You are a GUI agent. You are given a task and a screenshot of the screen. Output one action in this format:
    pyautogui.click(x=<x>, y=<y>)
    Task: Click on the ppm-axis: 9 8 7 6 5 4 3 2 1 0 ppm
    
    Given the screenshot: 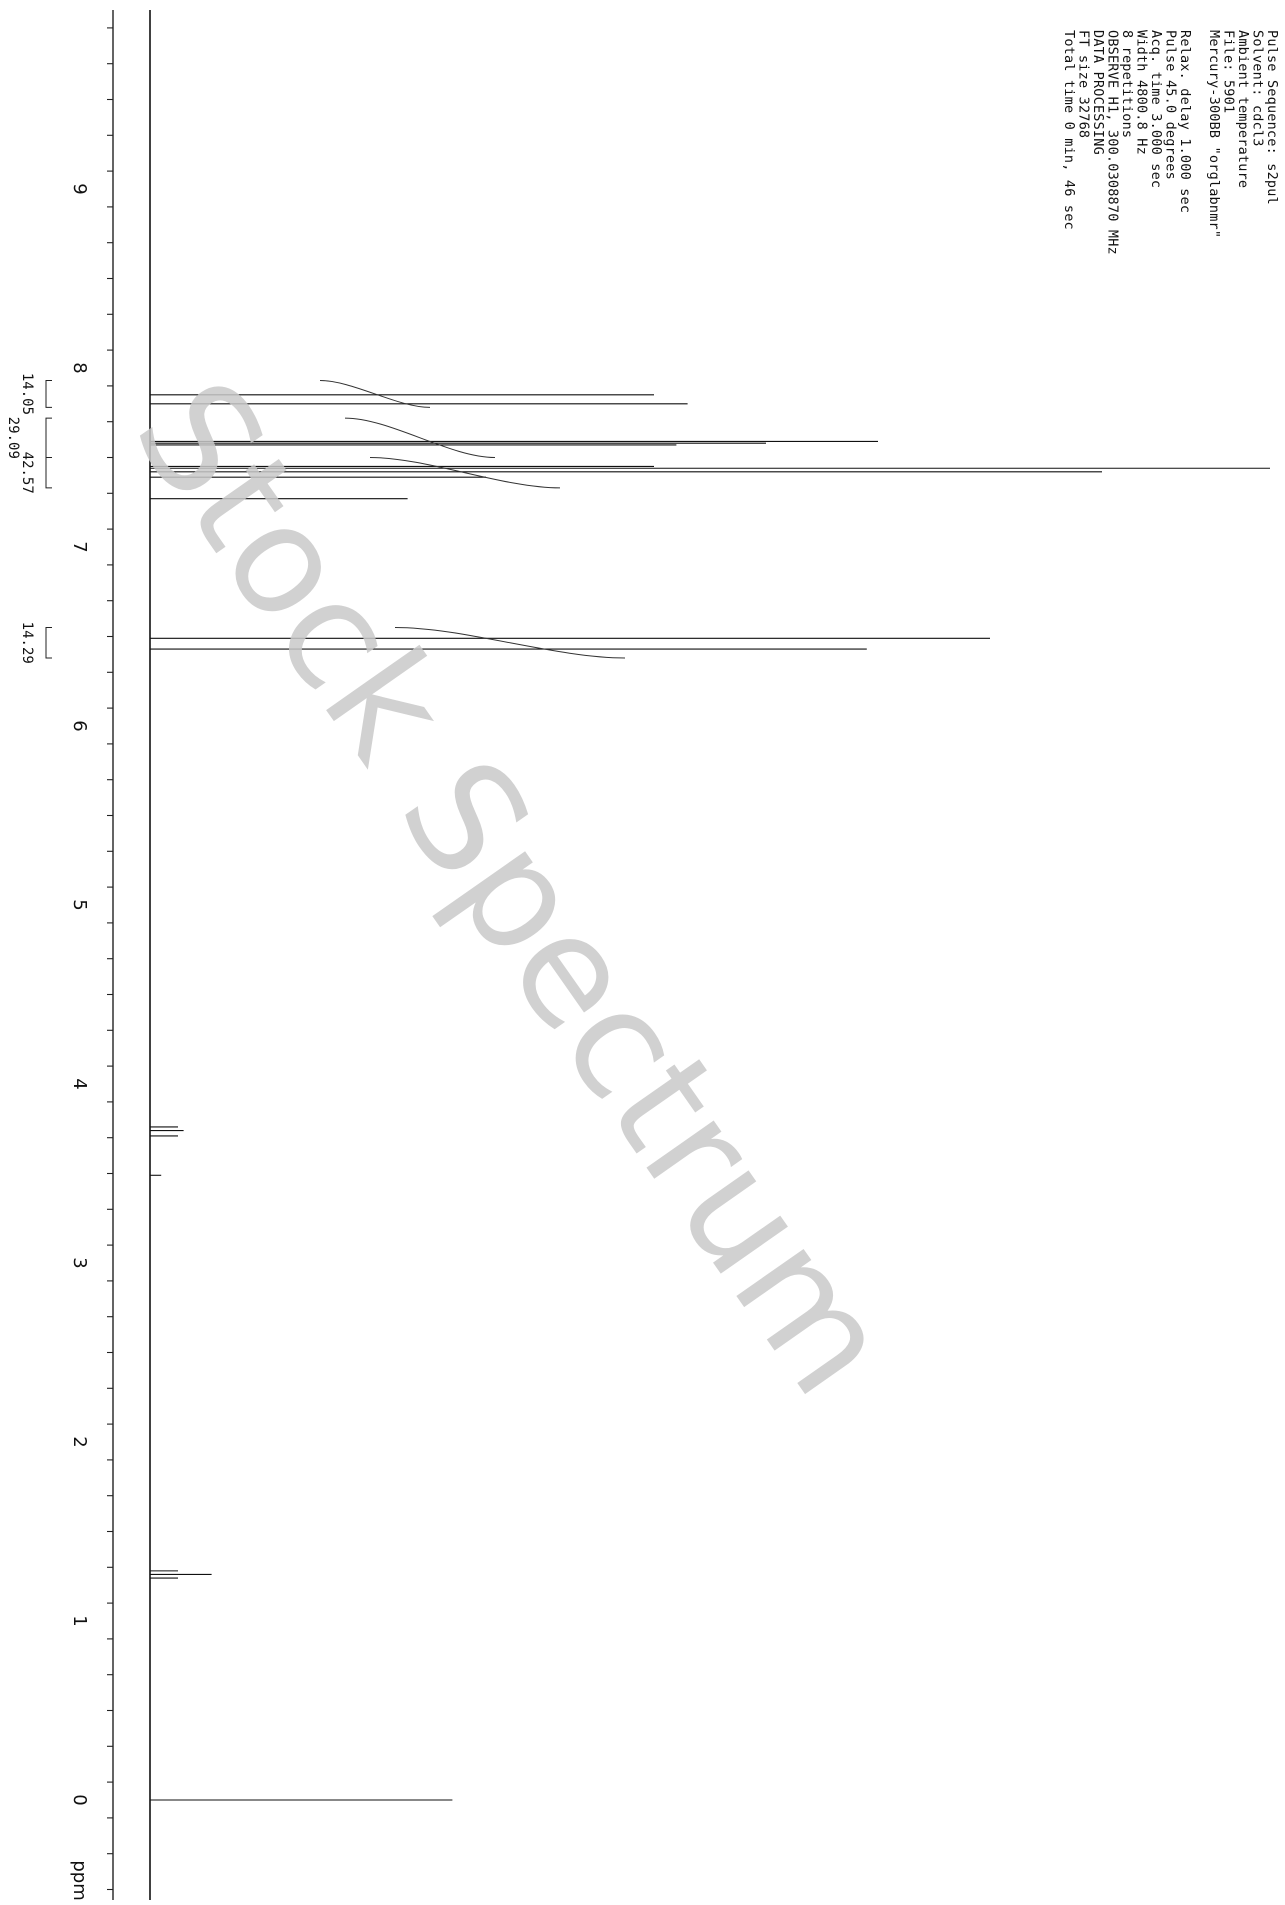 What is the action you would take?
    pyautogui.click(x=91, y=957)
    